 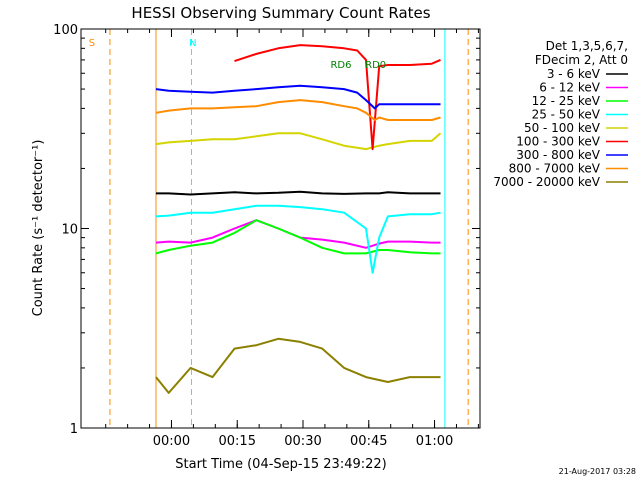 I want to click on x-tick-label-00-00: 00:00, so click(x=171, y=441).